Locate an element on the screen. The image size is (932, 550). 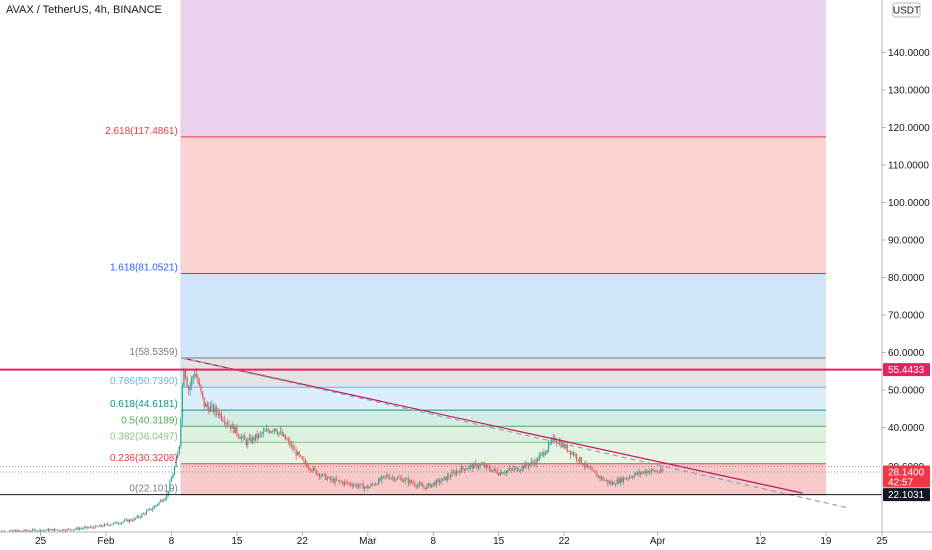
time-tick-label: 8 is located at coordinates (172, 541).